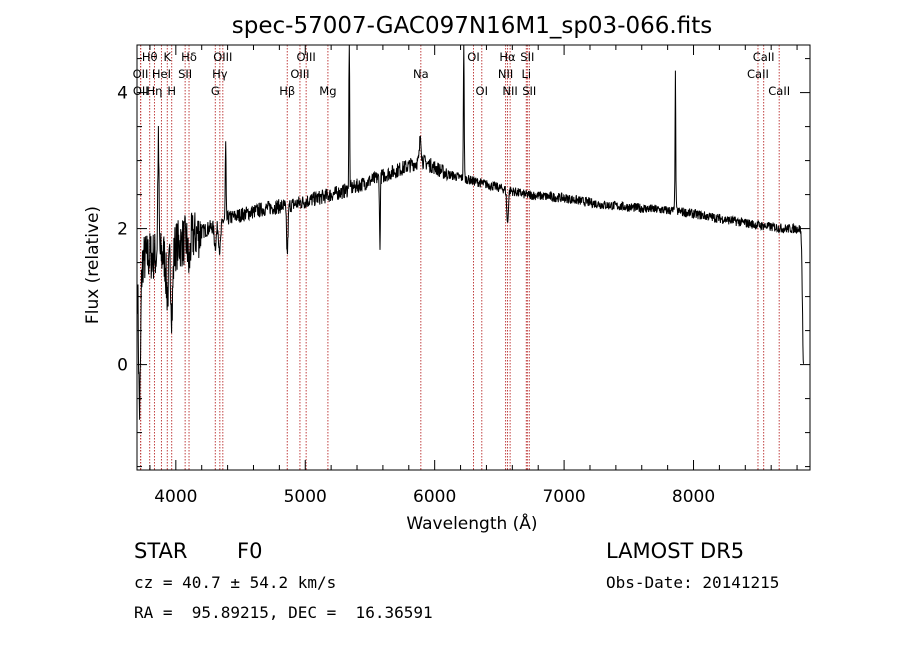 The width and height of the screenshot is (900, 649). What do you see at coordinates (171, 91) in the screenshot?
I see `line-marker-label: H` at bounding box center [171, 91].